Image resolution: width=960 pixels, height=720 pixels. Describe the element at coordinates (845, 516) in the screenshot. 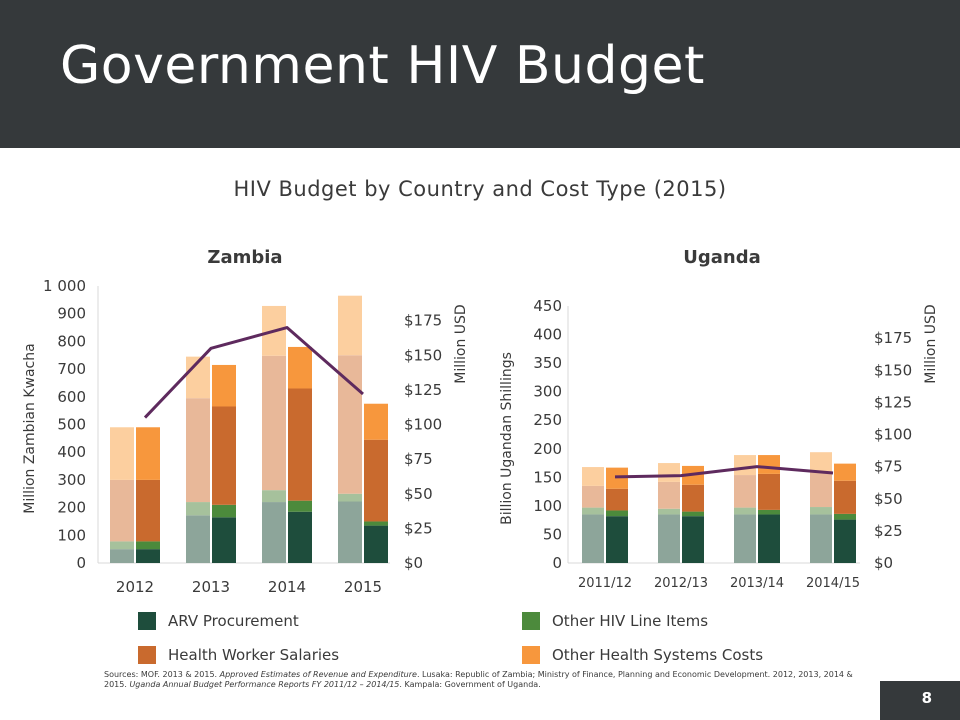

I see `uganda-bar-2014-15-actual-s1` at that location.